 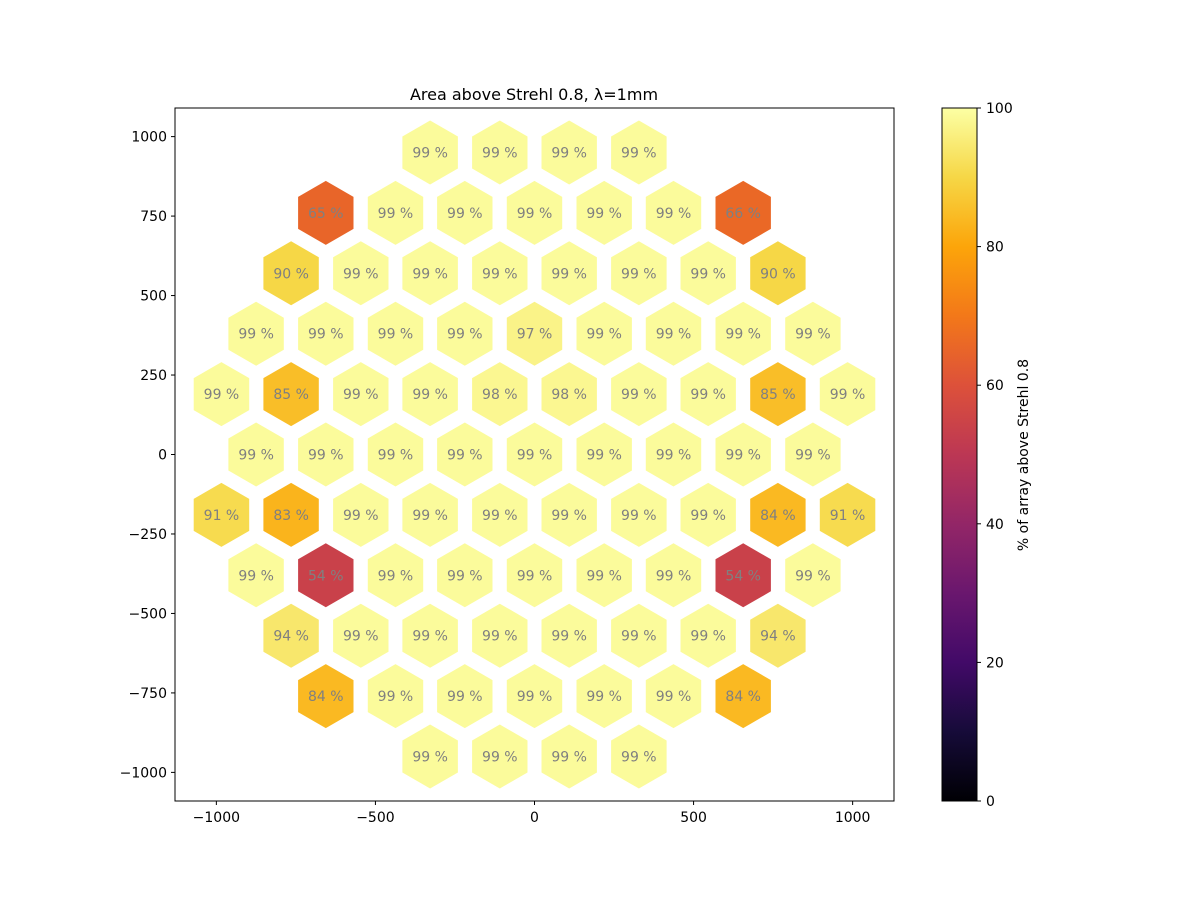 What do you see at coordinates (995, 455) in the screenshot?
I see `colorbar-ticks: 0 20 40 60 80 100` at bounding box center [995, 455].